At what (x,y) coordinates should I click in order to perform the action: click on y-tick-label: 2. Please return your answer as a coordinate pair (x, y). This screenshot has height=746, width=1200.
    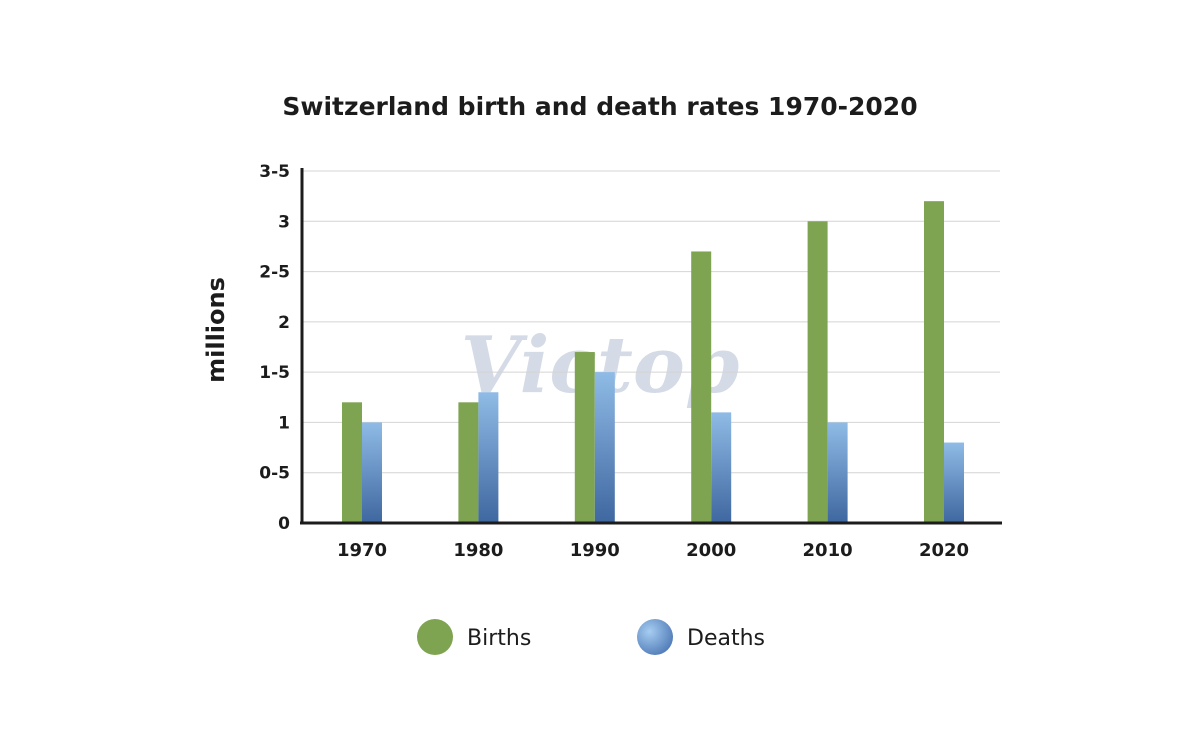
    Looking at the image, I should click on (284, 323).